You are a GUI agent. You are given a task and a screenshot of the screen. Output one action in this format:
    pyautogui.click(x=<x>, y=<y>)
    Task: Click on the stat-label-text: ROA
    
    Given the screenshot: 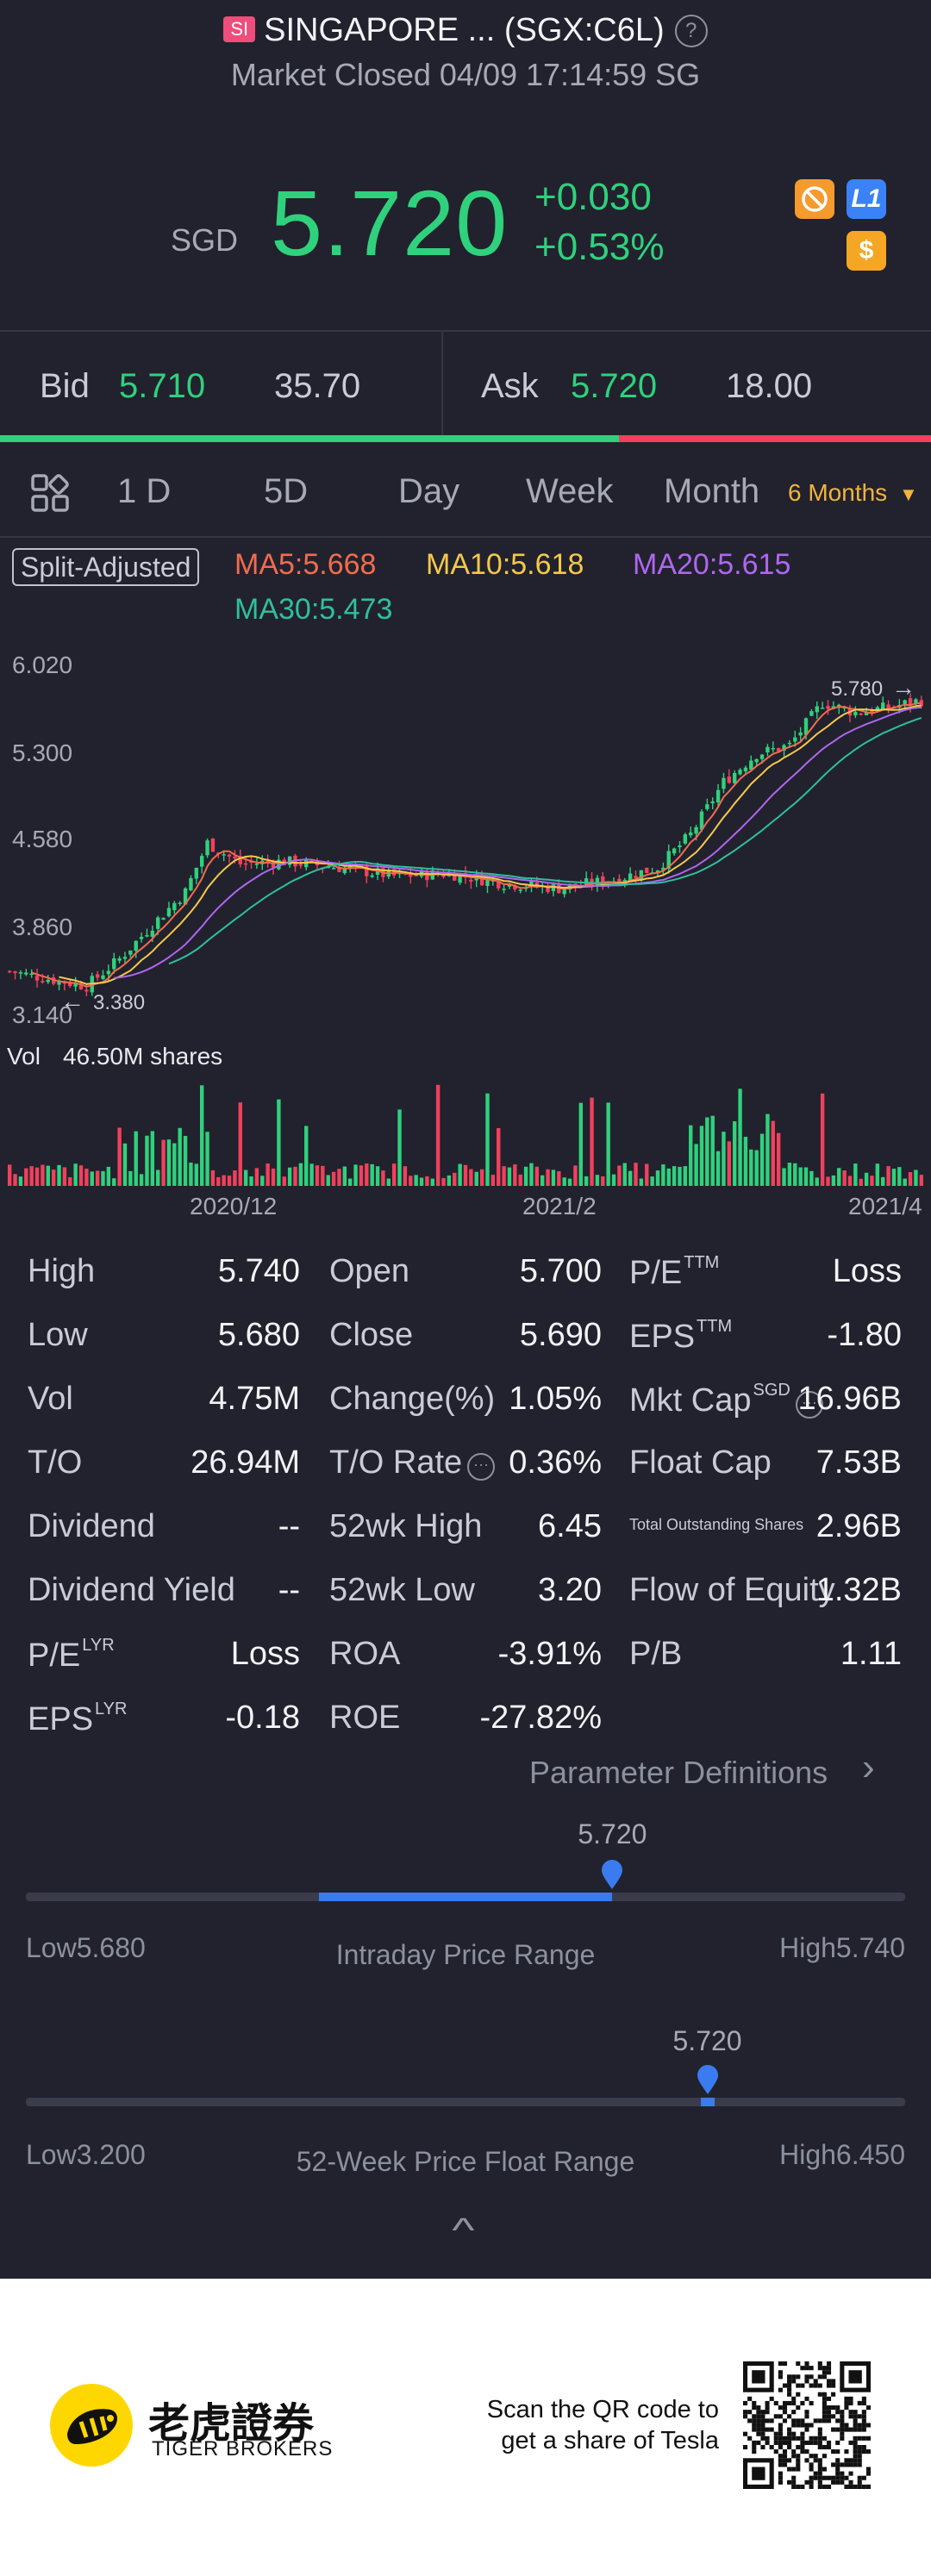 What is the action you would take?
    pyautogui.click(x=365, y=1654)
    